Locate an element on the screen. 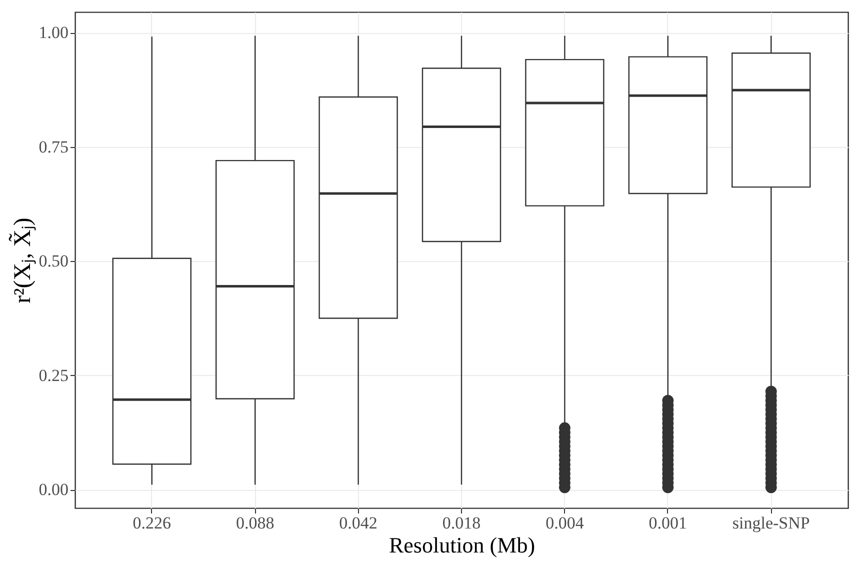  x-axis-title: Resolution (Mb) is located at coordinates (462, 545).